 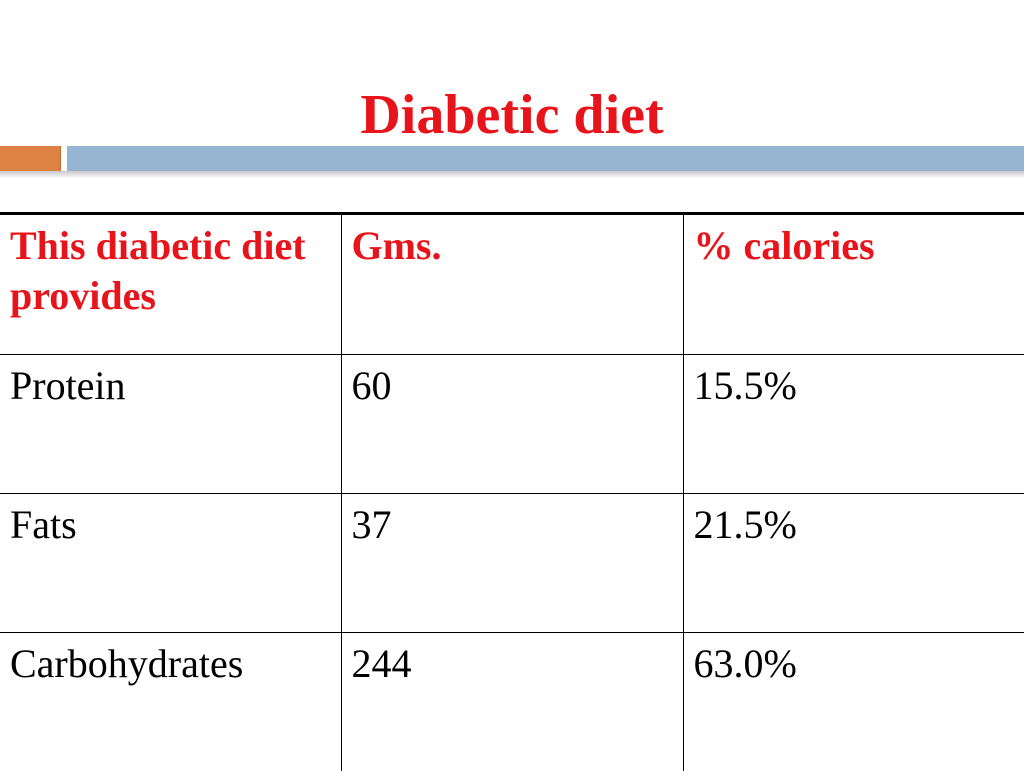 What do you see at coordinates (170, 424) in the screenshot?
I see `nutrient-cell: Protein` at bounding box center [170, 424].